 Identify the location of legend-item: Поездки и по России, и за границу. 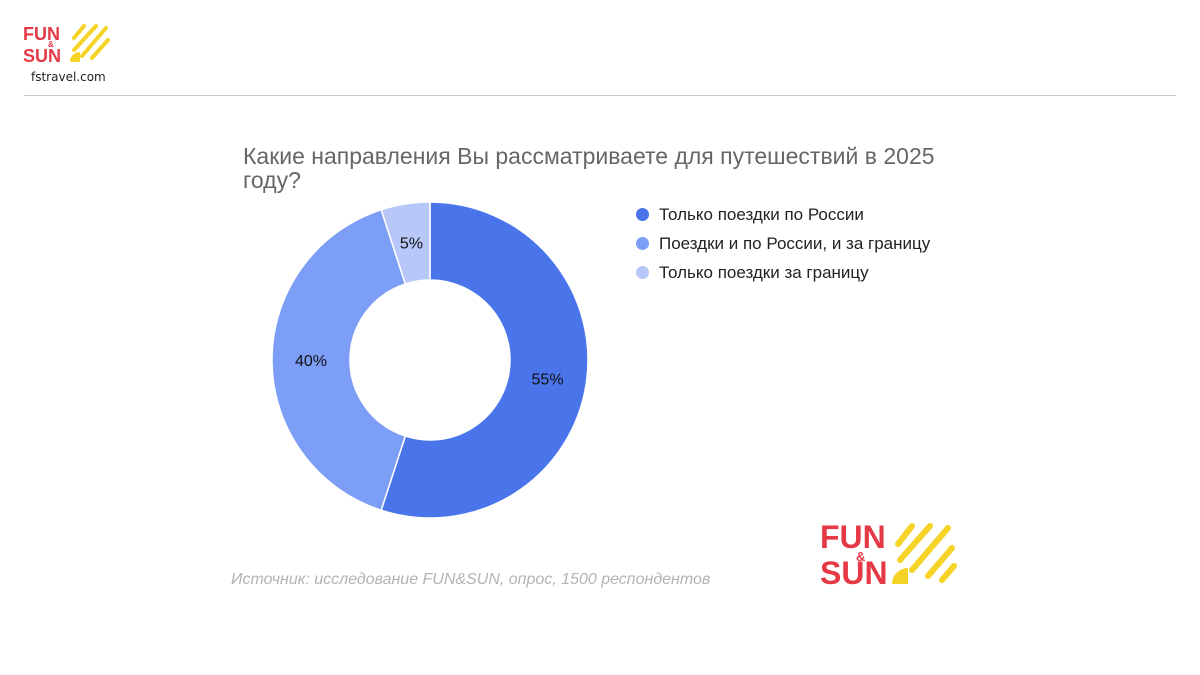
(783, 243).